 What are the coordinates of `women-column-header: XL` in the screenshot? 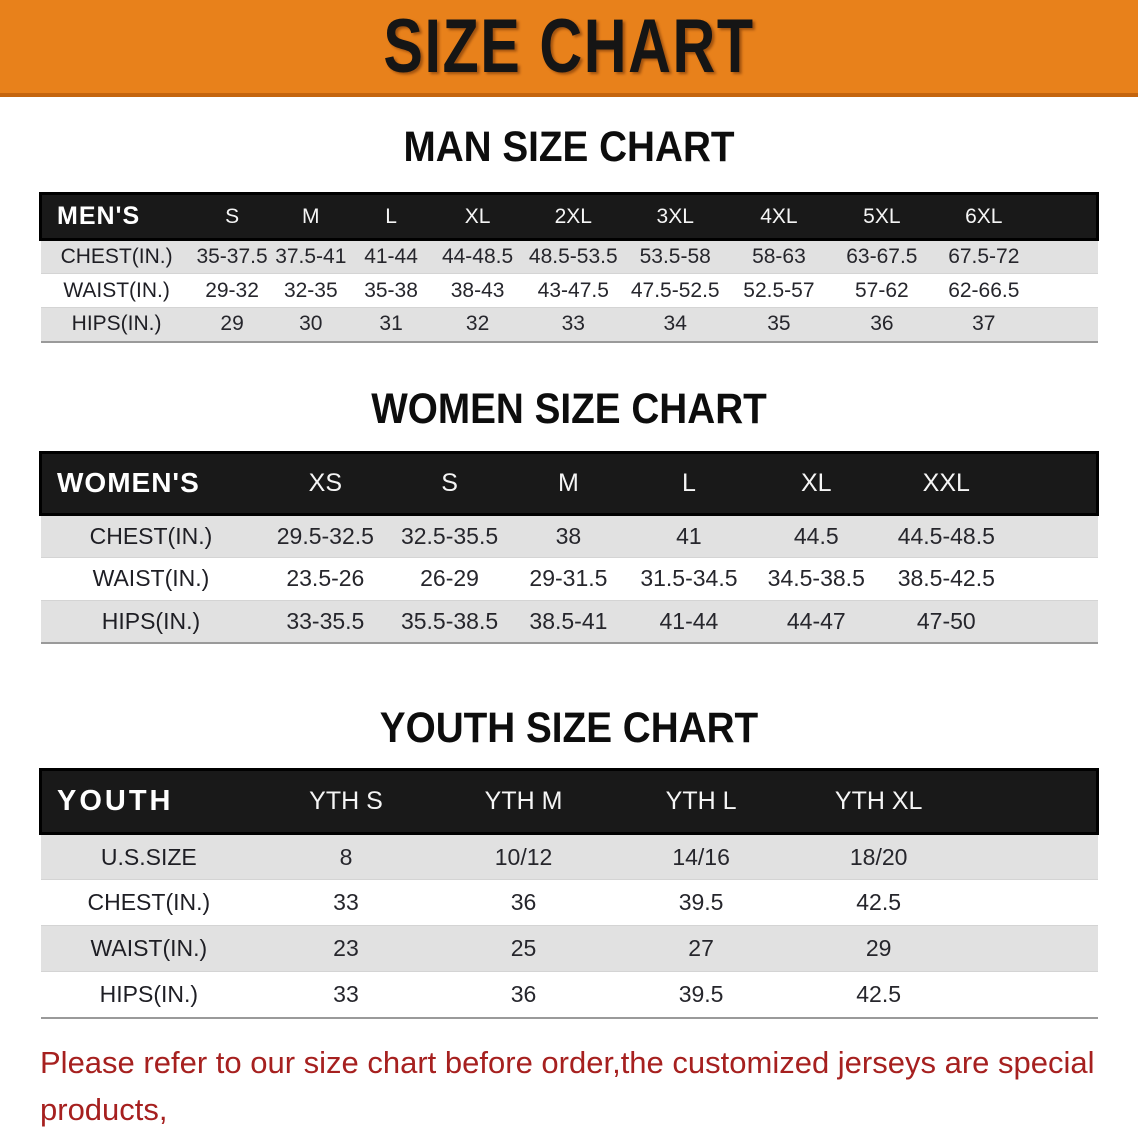 It's located at (816, 483).